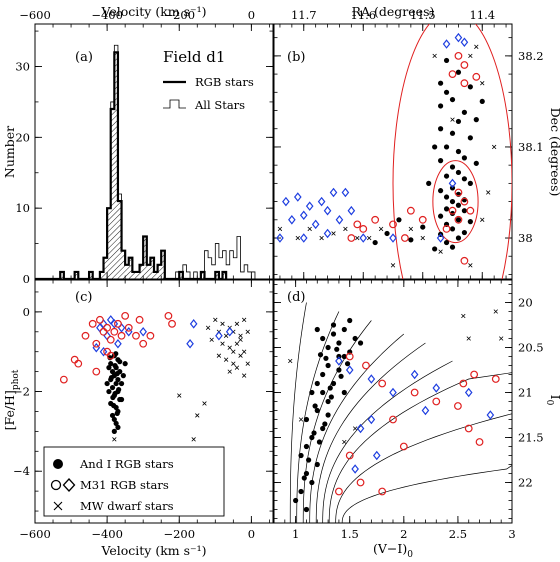 The height and width of the screenshot is (562, 560). What do you see at coordinates (56, 485) in the screenshot?
I see `legend-open-circle-icon` at bounding box center [56, 485].